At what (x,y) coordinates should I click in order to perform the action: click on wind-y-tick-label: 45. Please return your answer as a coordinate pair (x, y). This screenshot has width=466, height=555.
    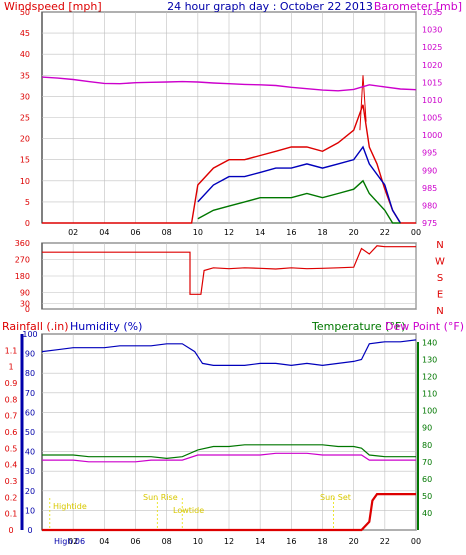
    Looking at the image, I should click on (25, 33).